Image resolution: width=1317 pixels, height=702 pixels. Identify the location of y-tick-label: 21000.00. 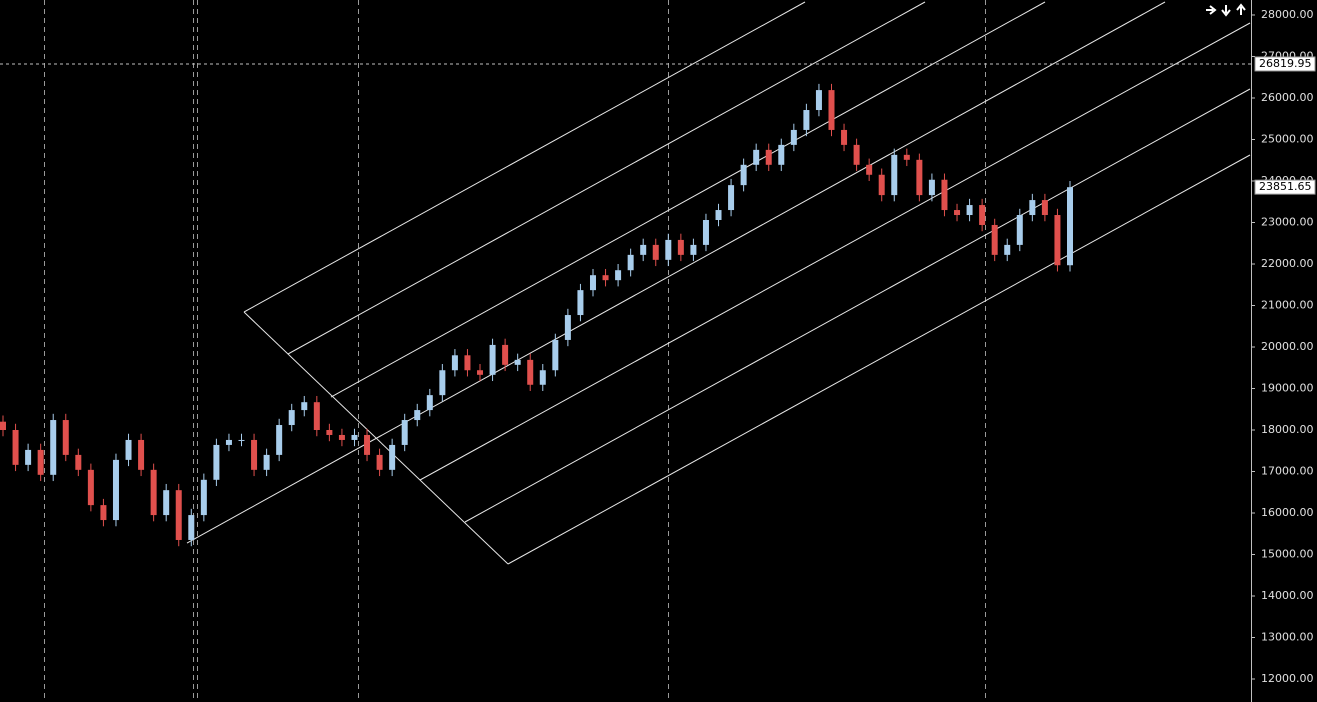
(1287, 304).